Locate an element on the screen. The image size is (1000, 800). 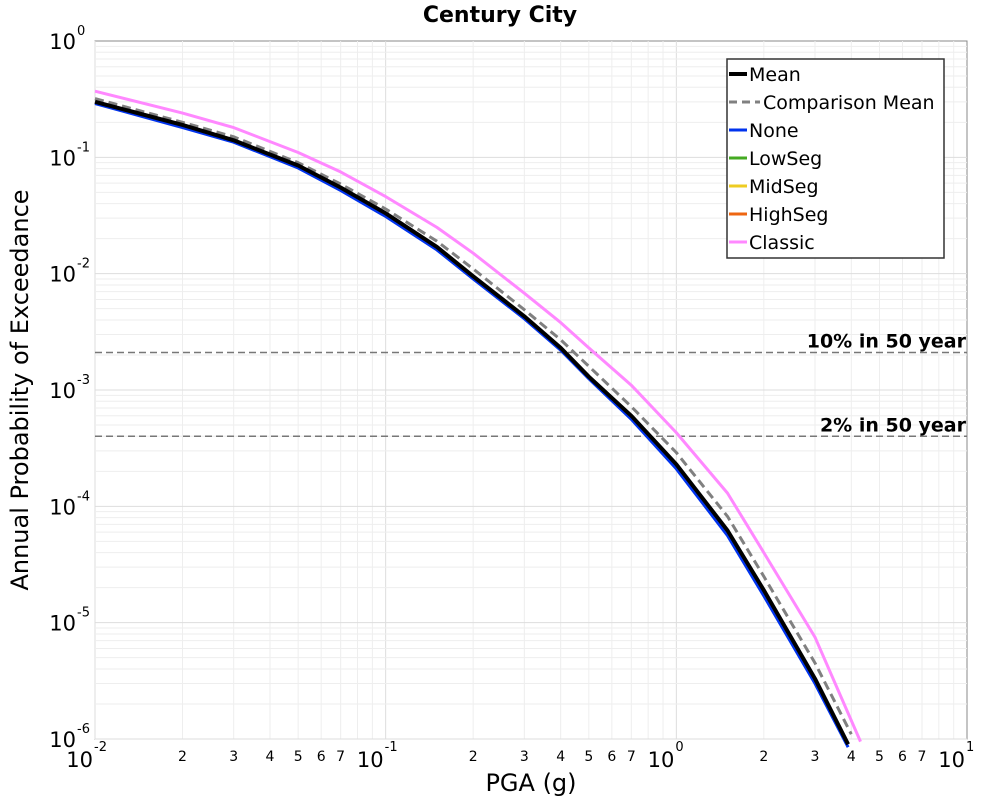
legend-item: MidSeg is located at coordinates (774, 187).